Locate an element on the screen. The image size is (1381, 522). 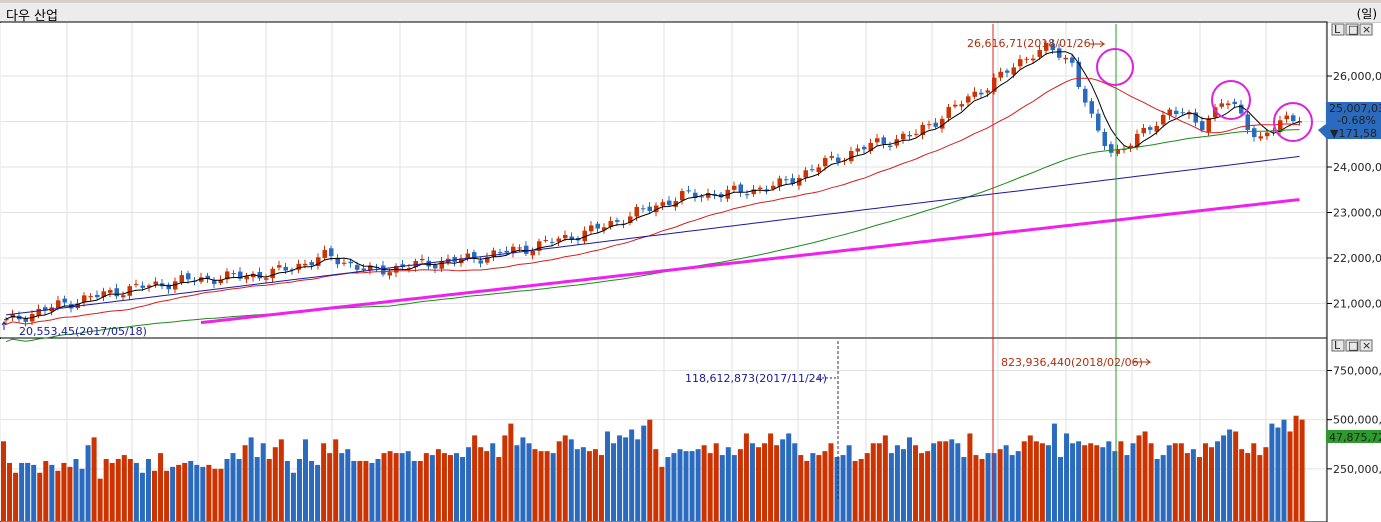
volume-panel-buttons: L □ × is located at coordinates (1352, 345).